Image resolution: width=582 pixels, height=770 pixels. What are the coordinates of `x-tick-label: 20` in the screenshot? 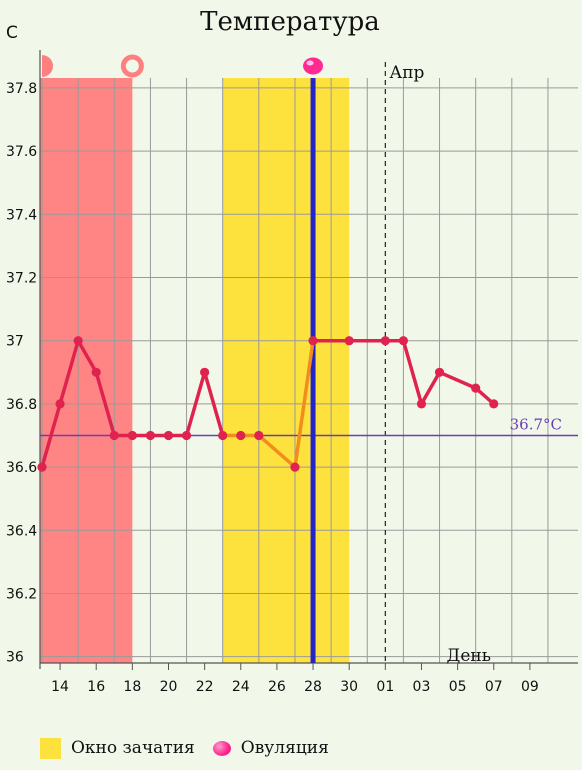 It's located at (169, 687).